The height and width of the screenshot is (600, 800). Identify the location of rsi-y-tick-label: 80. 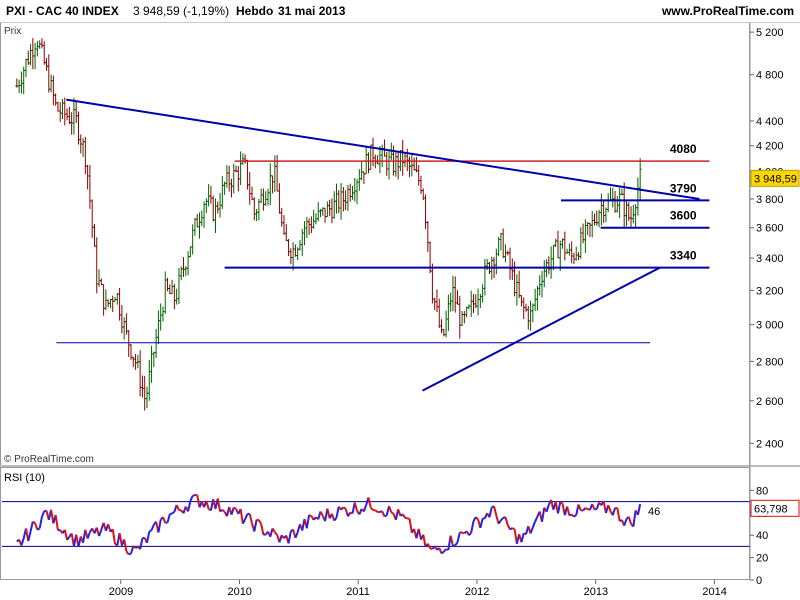
(762, 491).